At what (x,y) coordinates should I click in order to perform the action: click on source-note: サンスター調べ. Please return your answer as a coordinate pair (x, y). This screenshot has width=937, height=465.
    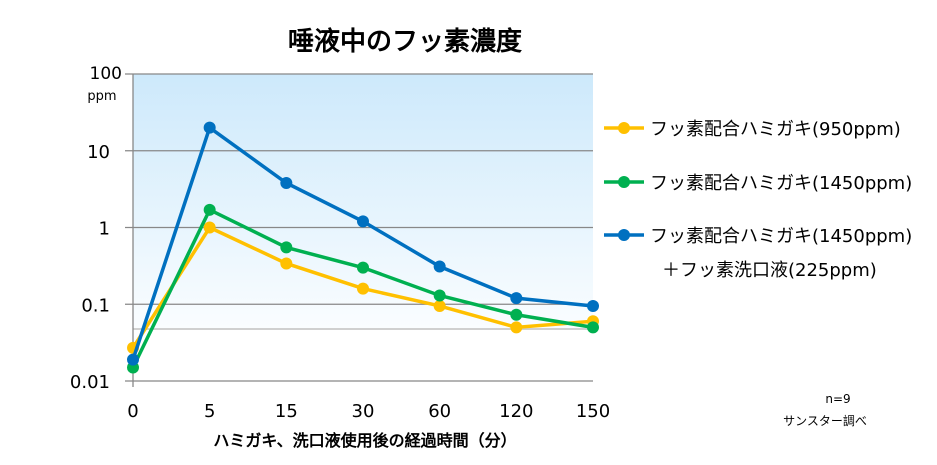
    Looking at the image, I should click on (825, 421).